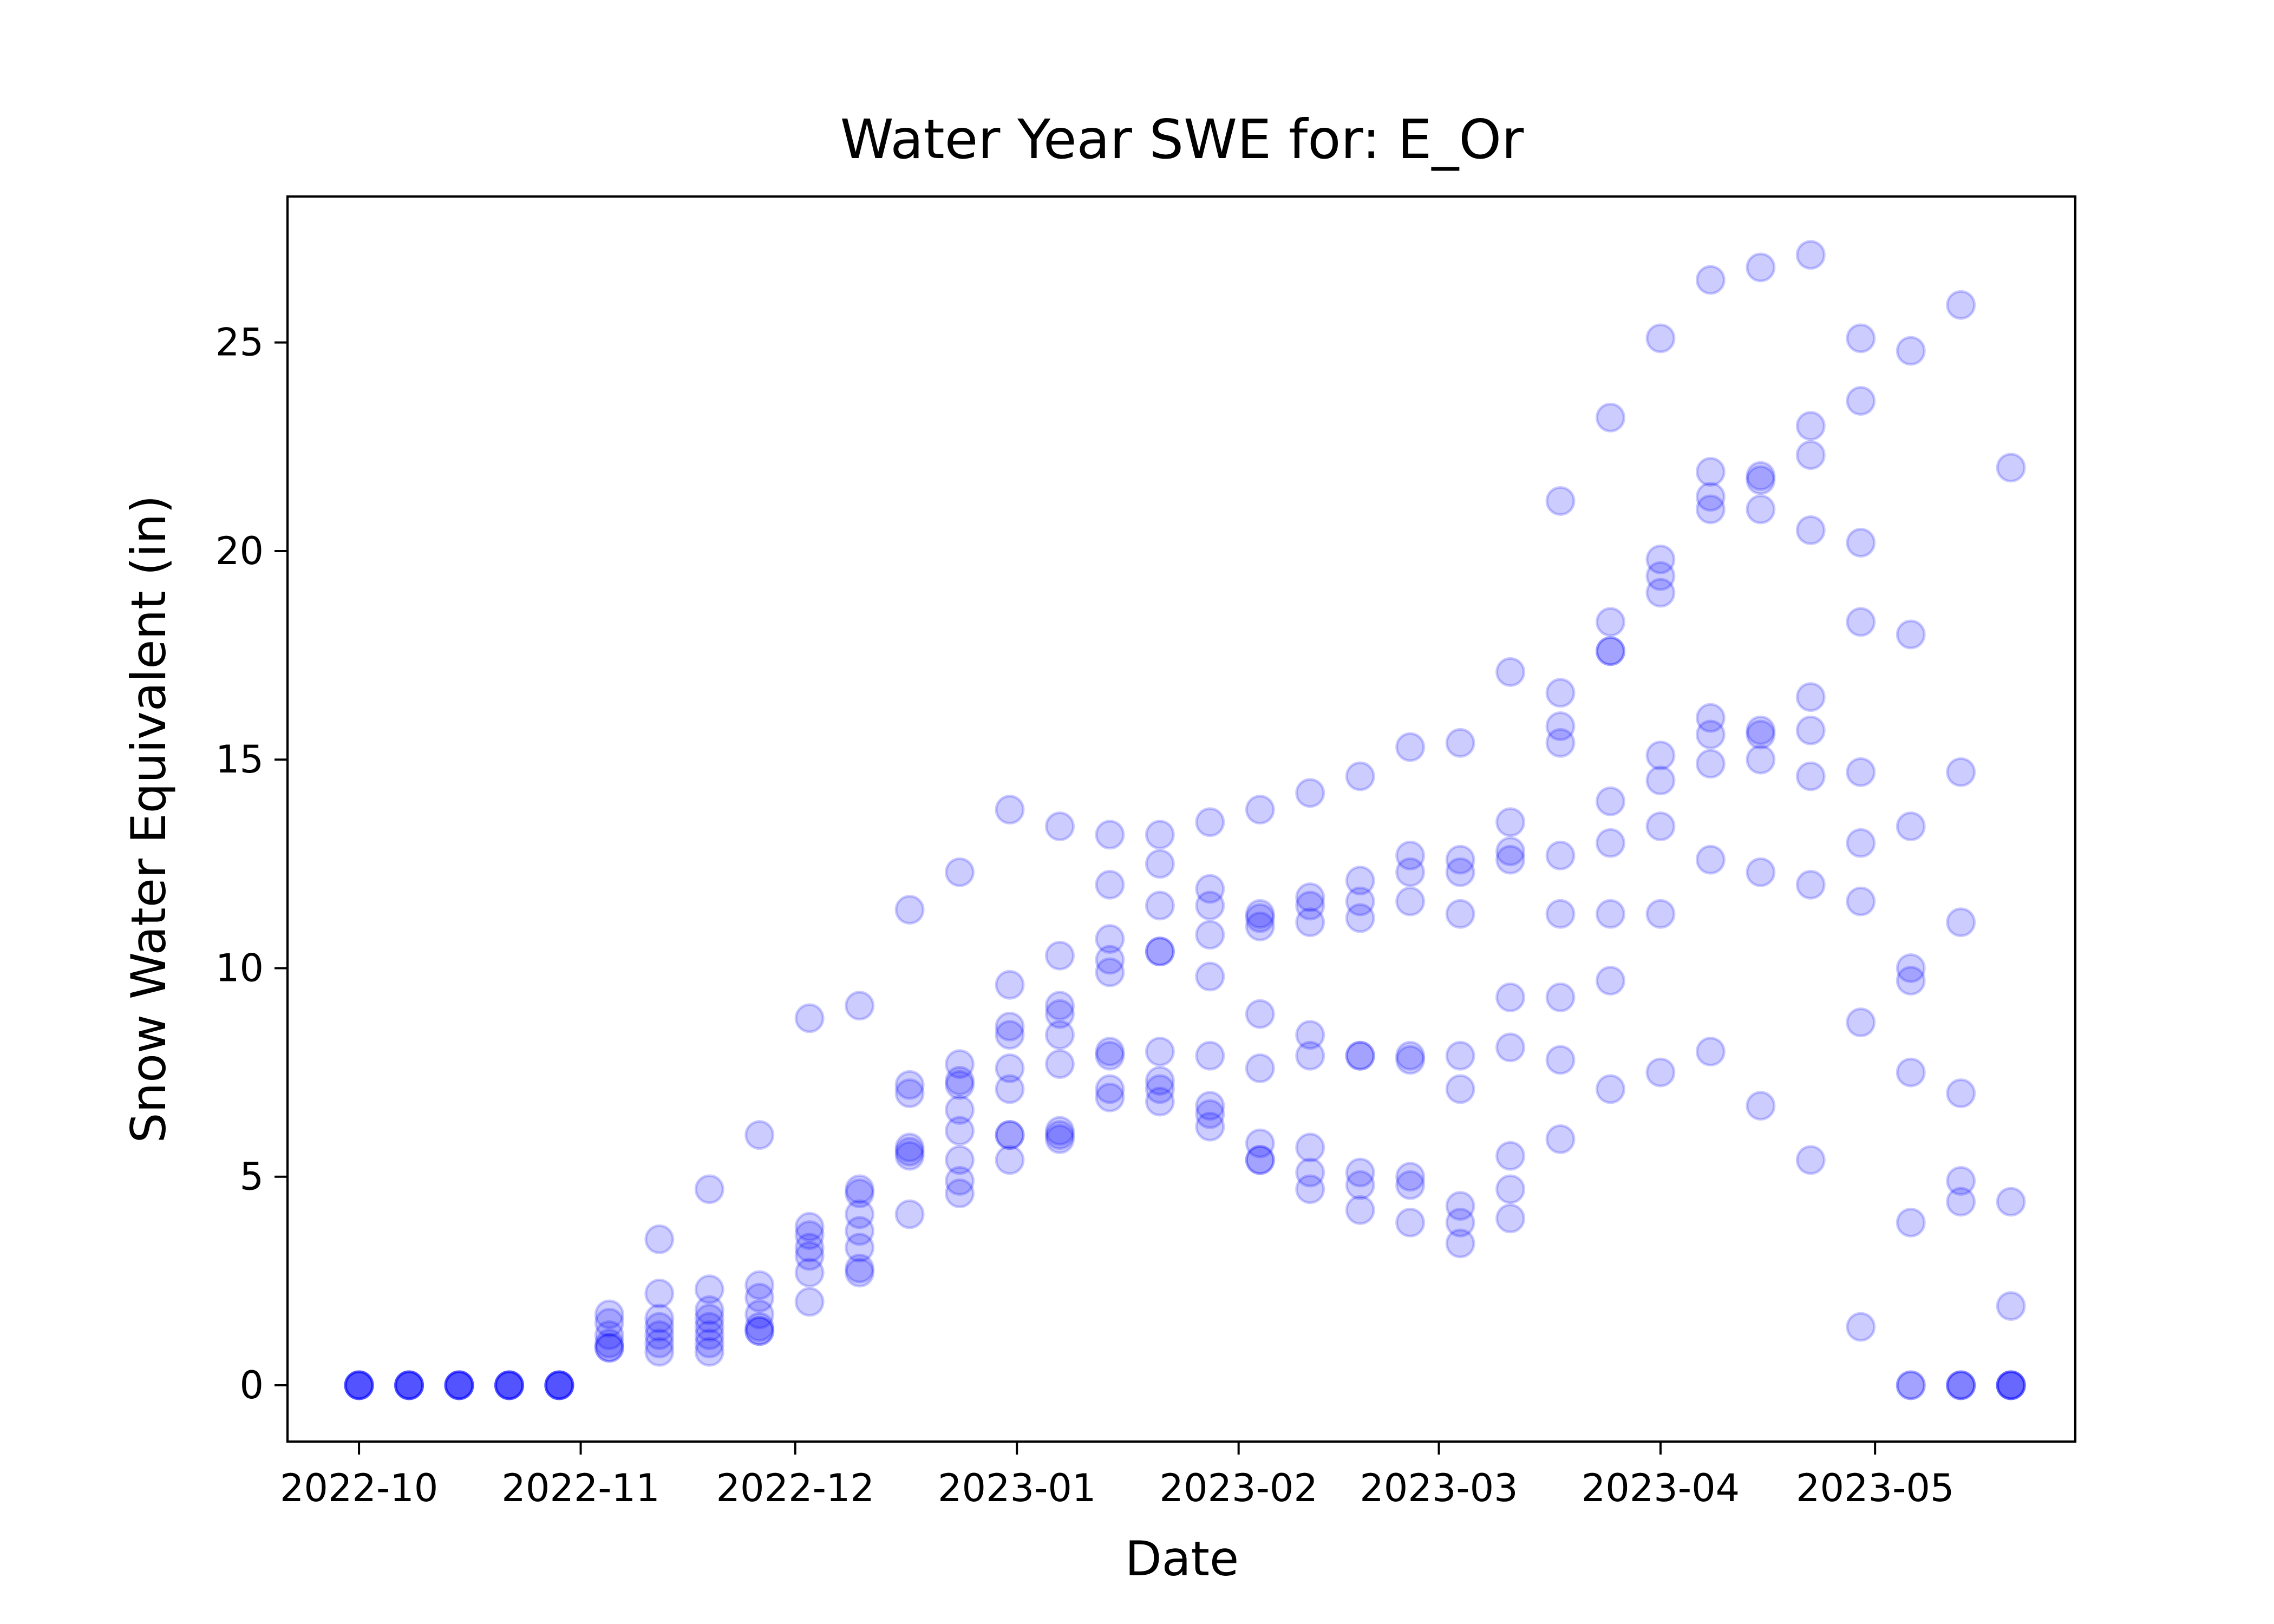  Describe the element at coordinates (1875, 1488) in the screenshot. I see `x-tick-label: 2023-05` at that location.